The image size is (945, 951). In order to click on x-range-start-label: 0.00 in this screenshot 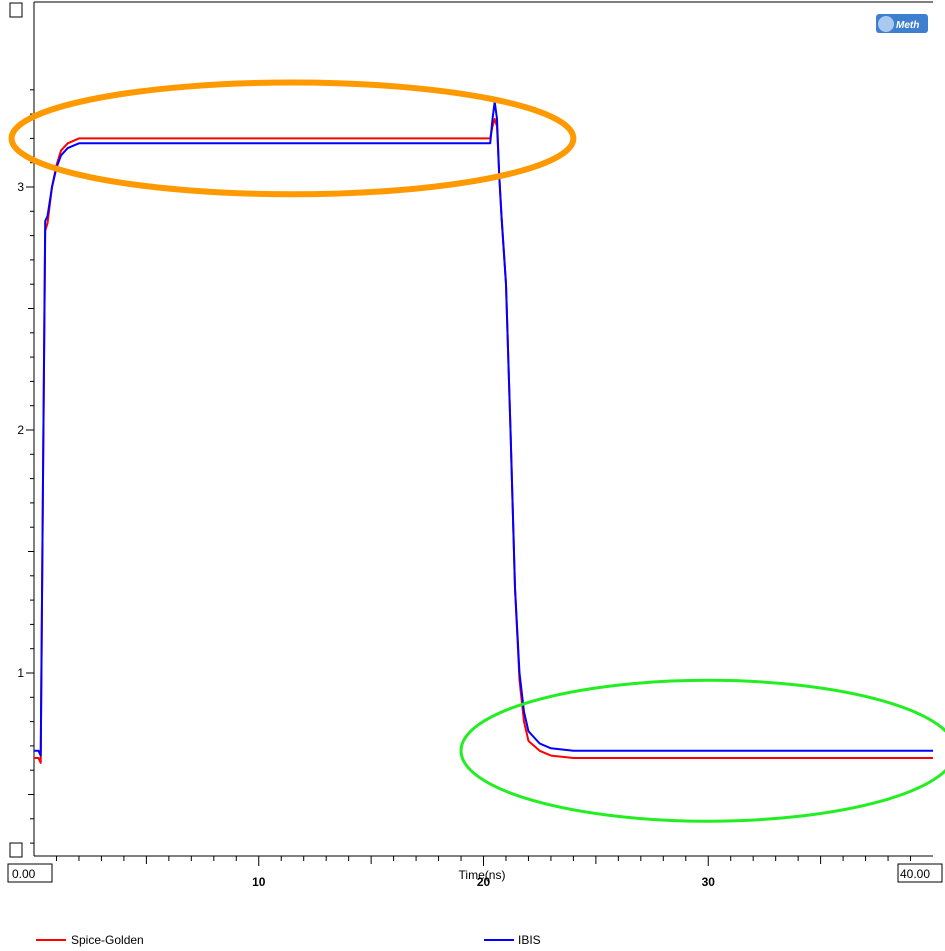, I will do `click(24, 874)`.